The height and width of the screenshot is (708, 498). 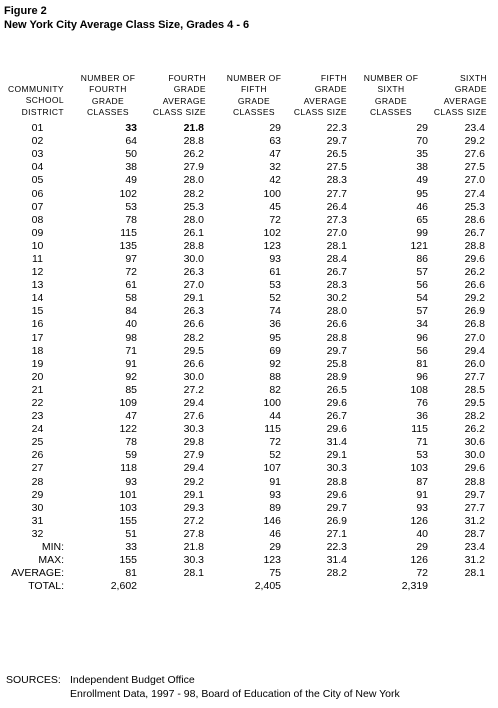 I want to click on table-row: 27 118 29.4 107 30.3 103 29.6, so click(x=243, y=468).